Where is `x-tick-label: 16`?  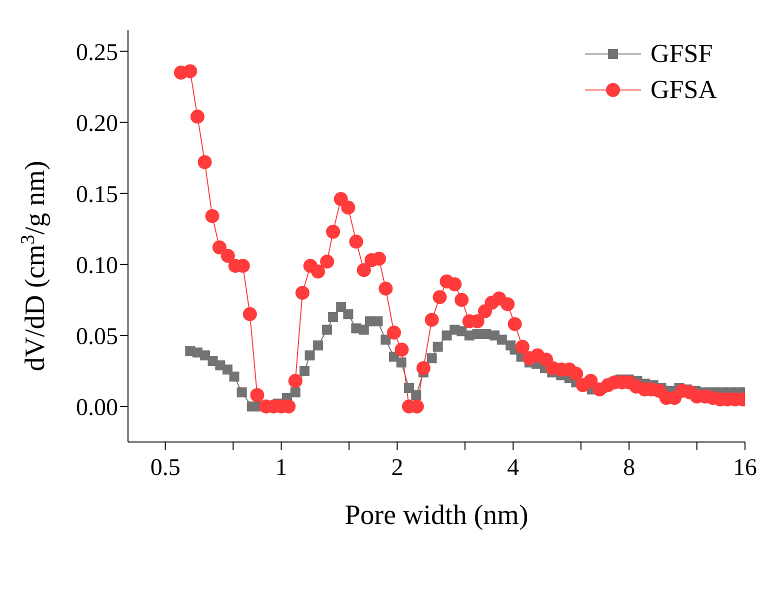 x-tick-label: 16 is located at coordinates (745, 468).